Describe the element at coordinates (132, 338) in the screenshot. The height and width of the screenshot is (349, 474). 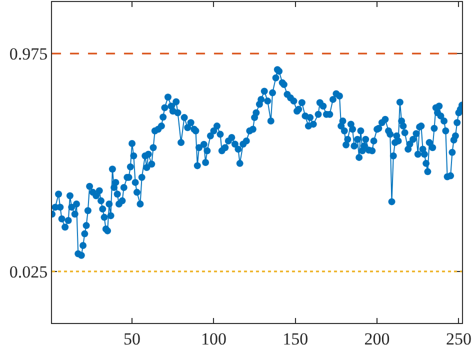
I see `x-tick-label: 50` at that location.